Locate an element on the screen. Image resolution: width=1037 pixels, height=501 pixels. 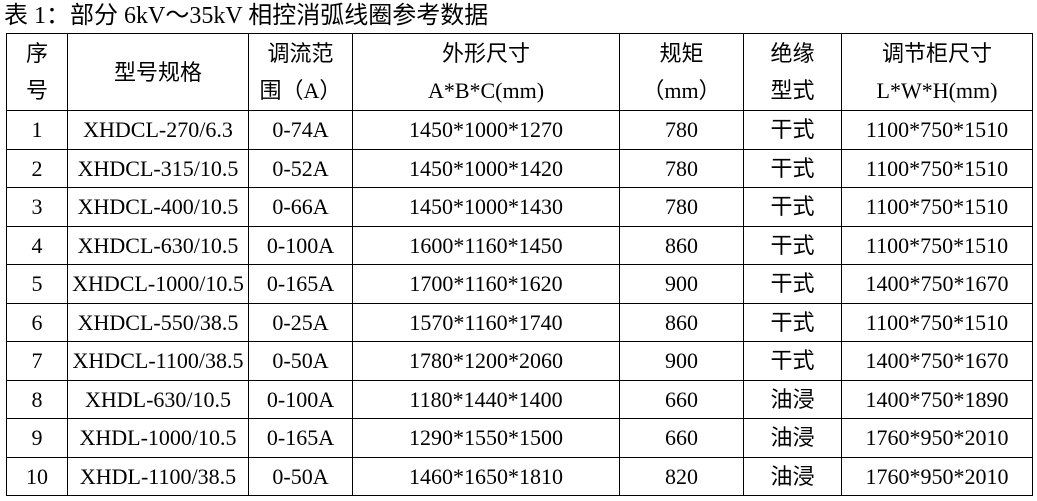
header-line: L*W*H(mm) is located at coordinates (937, 90).